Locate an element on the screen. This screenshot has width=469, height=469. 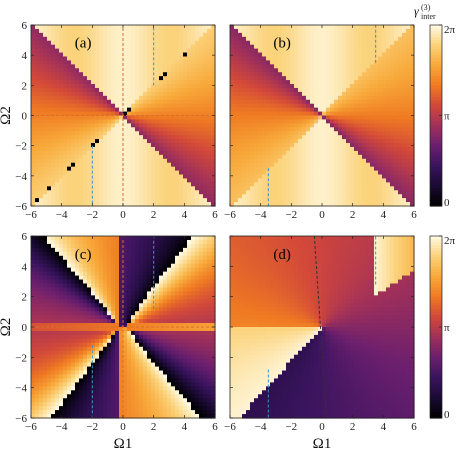
y-tick-label: −6 is located at coordinates (21, 207).